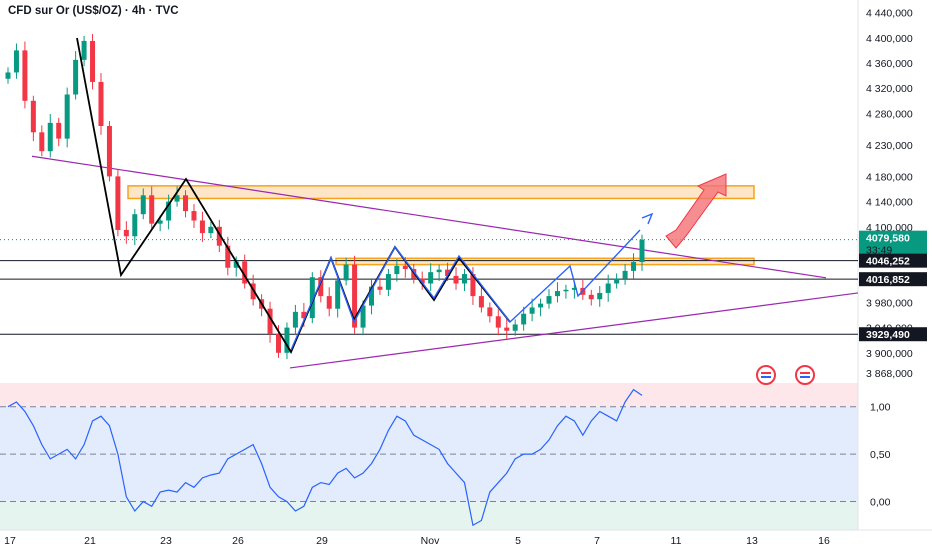 The width and height of the screenshot is (932, 550). I want to click on price-tick-label: 4 280,000, so click(889, 114).